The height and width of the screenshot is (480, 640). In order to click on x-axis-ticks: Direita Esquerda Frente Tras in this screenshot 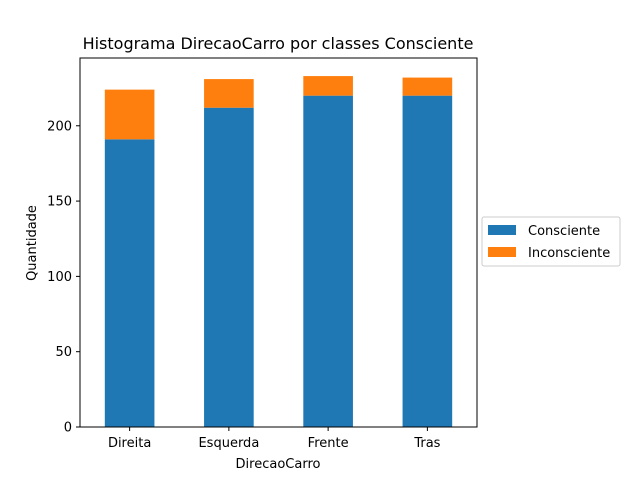, I will do `click(274, 439)`.